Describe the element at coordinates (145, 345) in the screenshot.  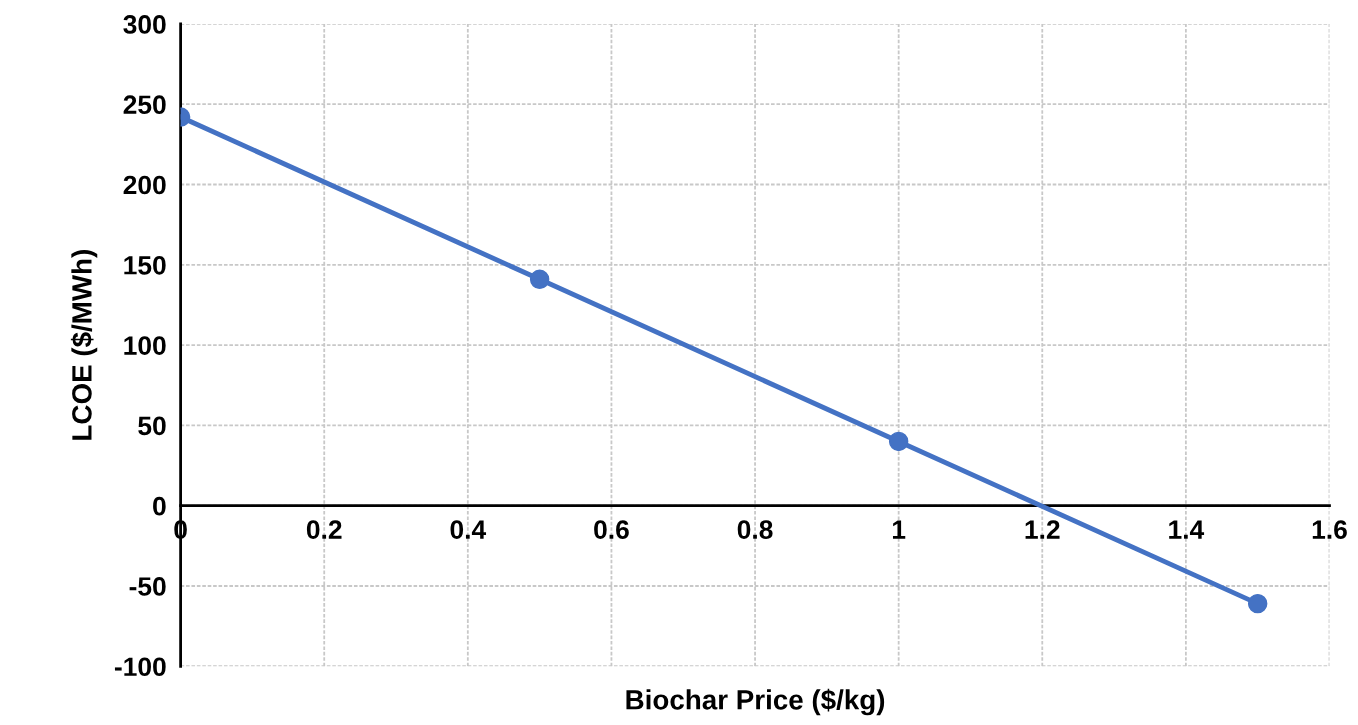
I see `y-tick-label: 100` at that location.